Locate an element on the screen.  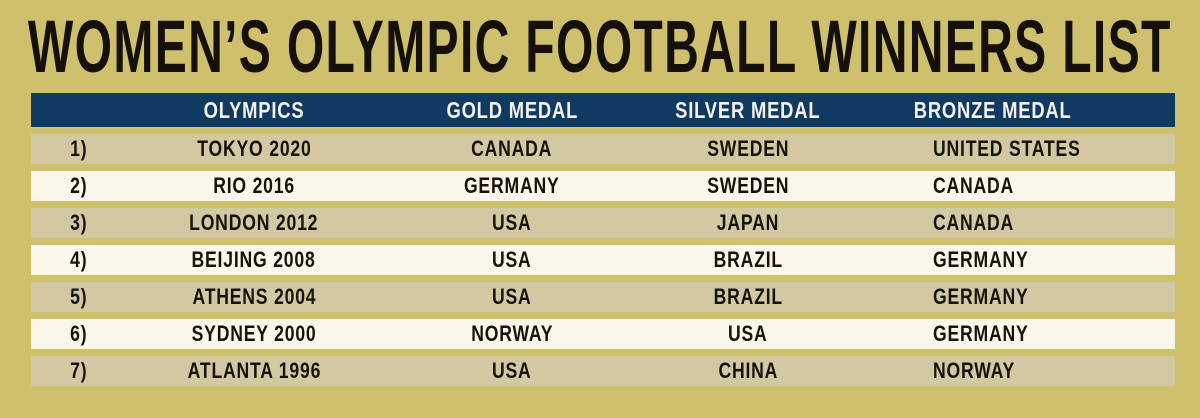
cell-bronze: NORWAY is located at coordinates (974, 370).